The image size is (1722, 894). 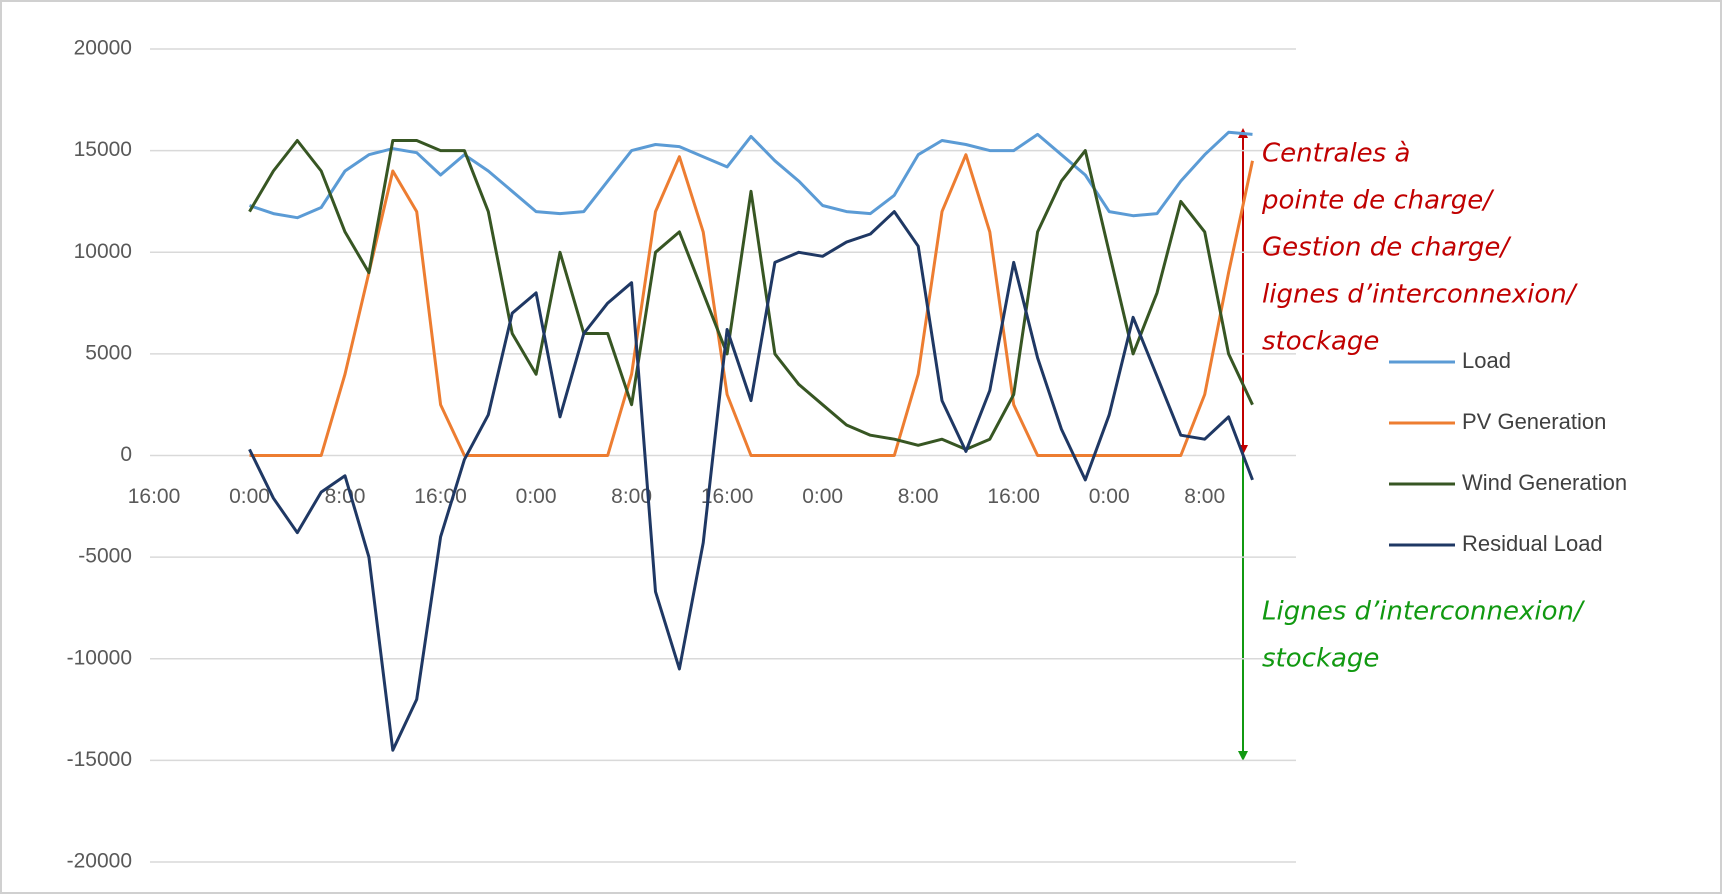 What do you see at coordinates (103, 48) in the screenshot?
I see `y-tick-label: 20000` at bounding box center [103, 48].